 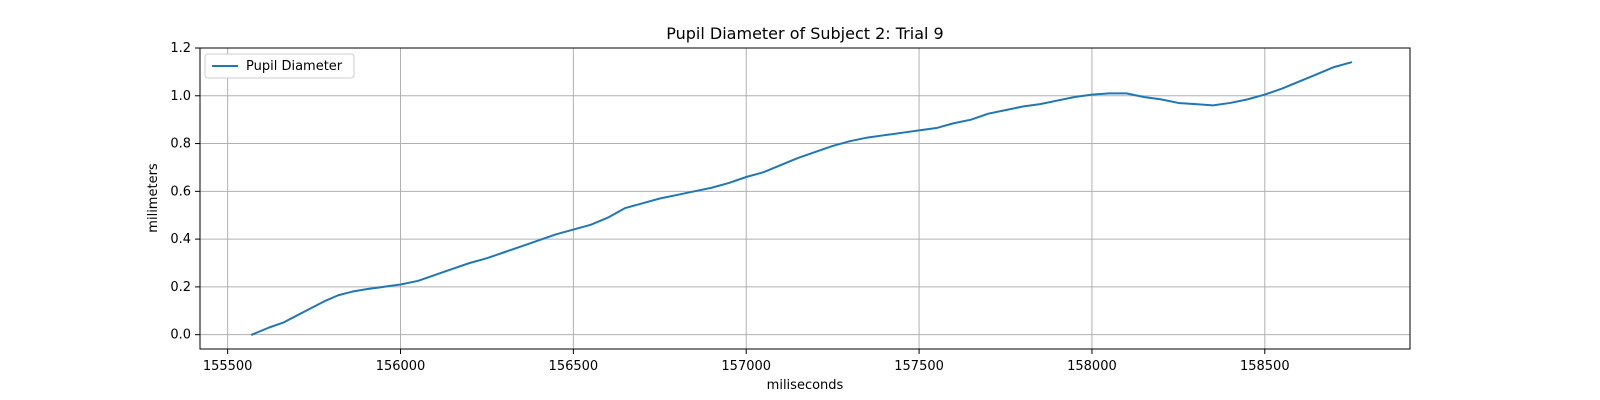 What do you see at coordinates (180, 144) in the screenshot?
I see `y-tick-label: 0.8` at bounding box center [180, 144].